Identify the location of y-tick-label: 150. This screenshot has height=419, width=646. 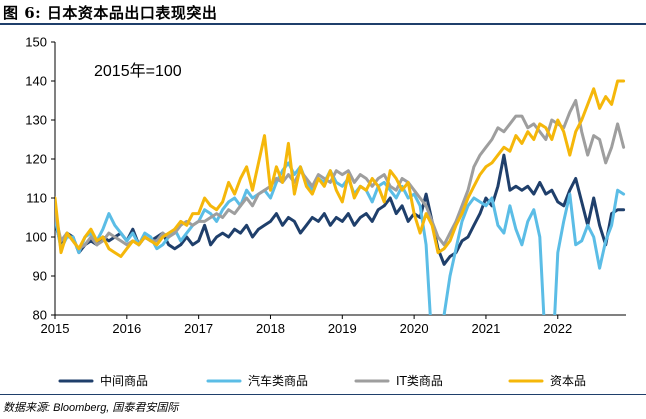
(36, 42).